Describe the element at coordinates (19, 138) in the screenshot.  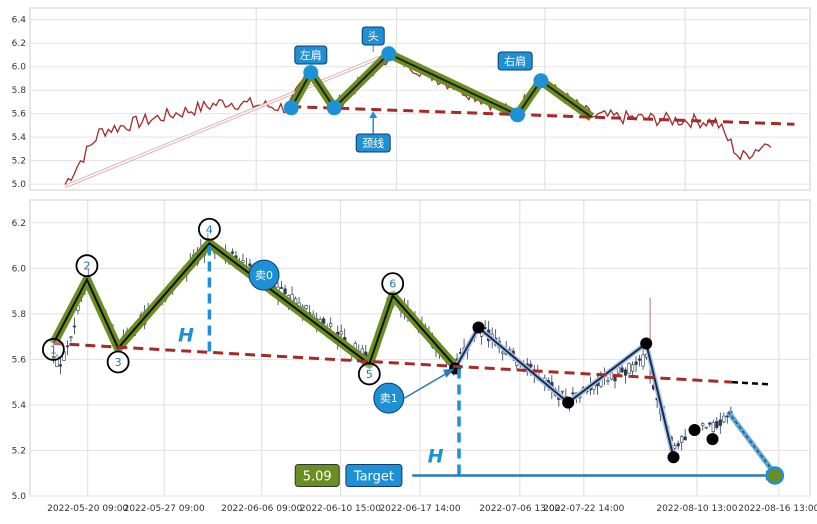
I see `top-y-tick-label: 5.4` at that location.